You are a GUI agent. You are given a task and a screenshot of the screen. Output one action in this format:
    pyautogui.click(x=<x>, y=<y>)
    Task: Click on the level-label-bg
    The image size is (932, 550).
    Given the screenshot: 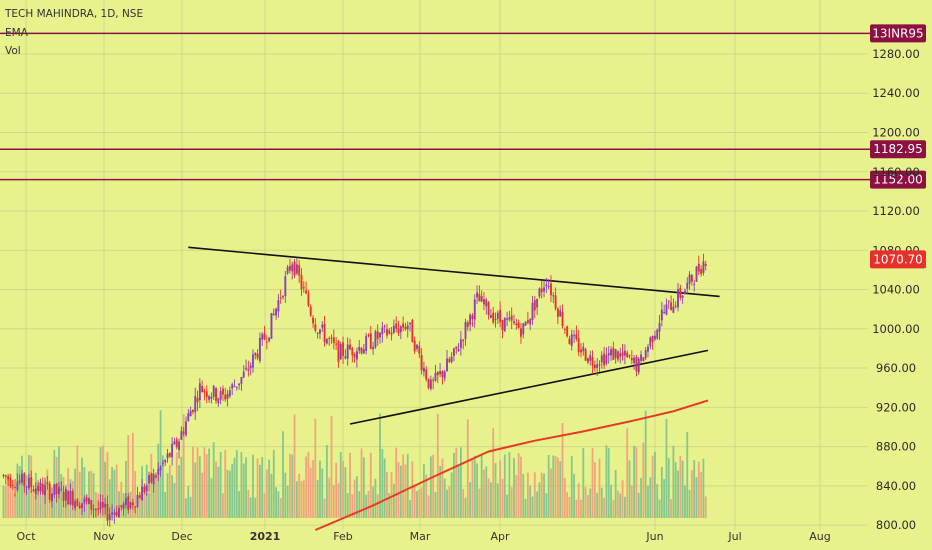 What is the action you would take?
    pyautogui.click(x=898, y=179)
    